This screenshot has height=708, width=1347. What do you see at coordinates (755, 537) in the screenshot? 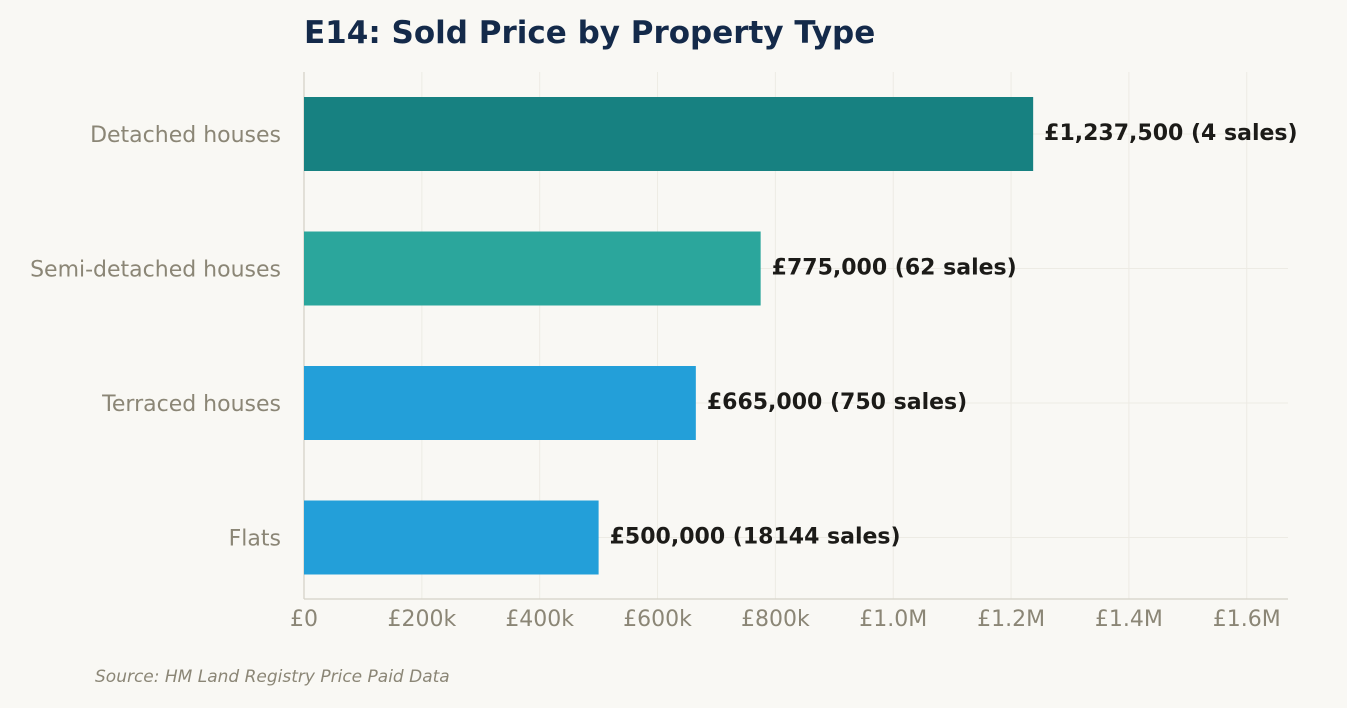
I see `data-label: £500,000 (18144 sales)` at bounding box center [755, 537].